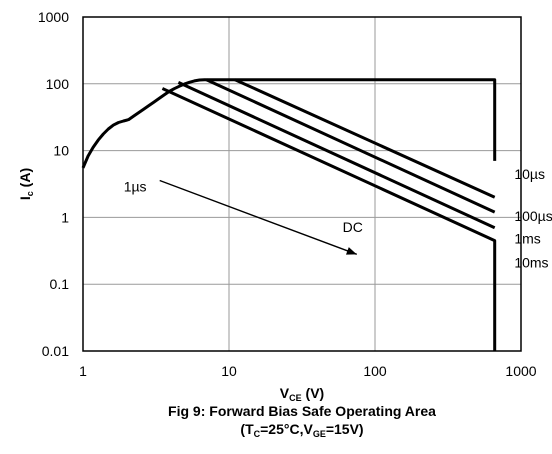 This screenshot has height=454, width=552. What do you see at coordinates (533, 216) in the screenshot?
I see `label-100us: 100µs` at bounding box center [533, 216].